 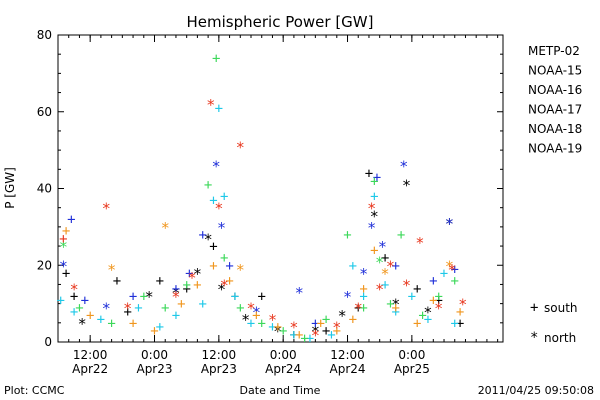 I want to click on legend-item: NOAA-15, so click(x=555, y=71).